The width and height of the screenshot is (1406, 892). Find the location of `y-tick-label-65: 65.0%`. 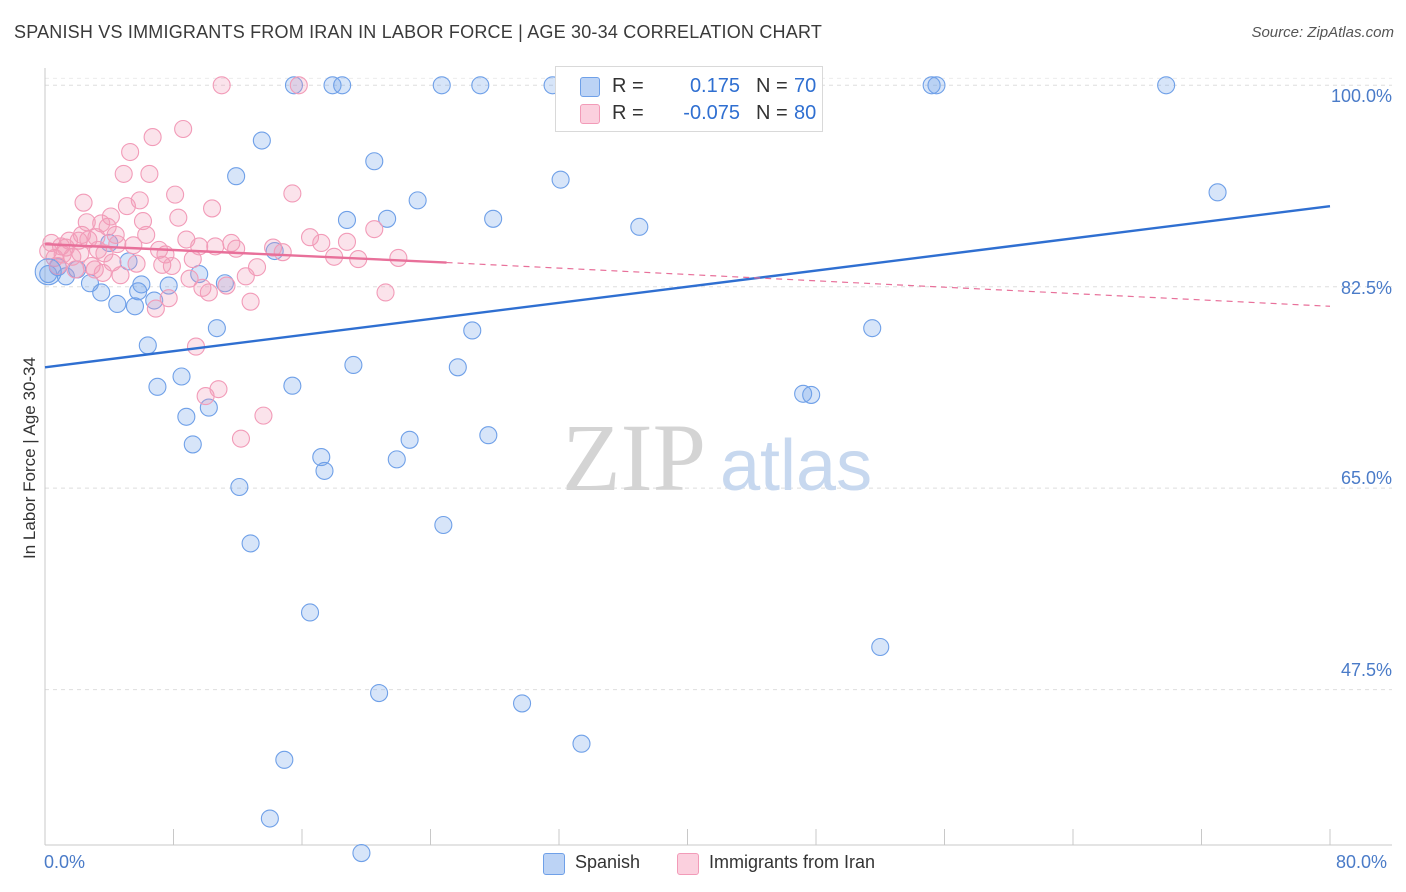

y-tick-label-65: 65.0% is located at coordinates (1366, 478).